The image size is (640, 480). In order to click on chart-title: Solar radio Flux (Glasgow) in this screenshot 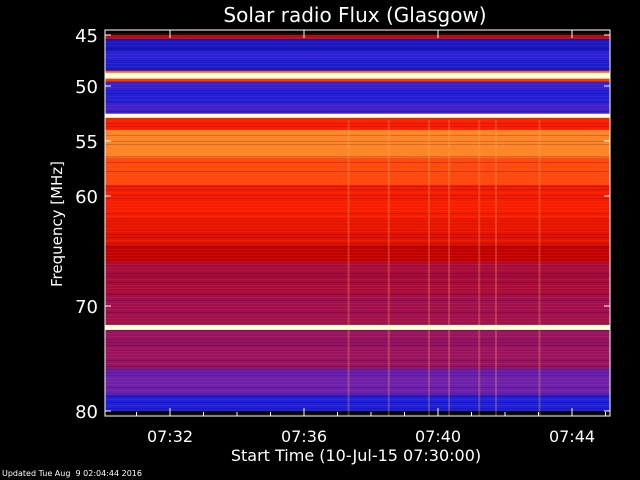, I will do `click(354, 15)`.